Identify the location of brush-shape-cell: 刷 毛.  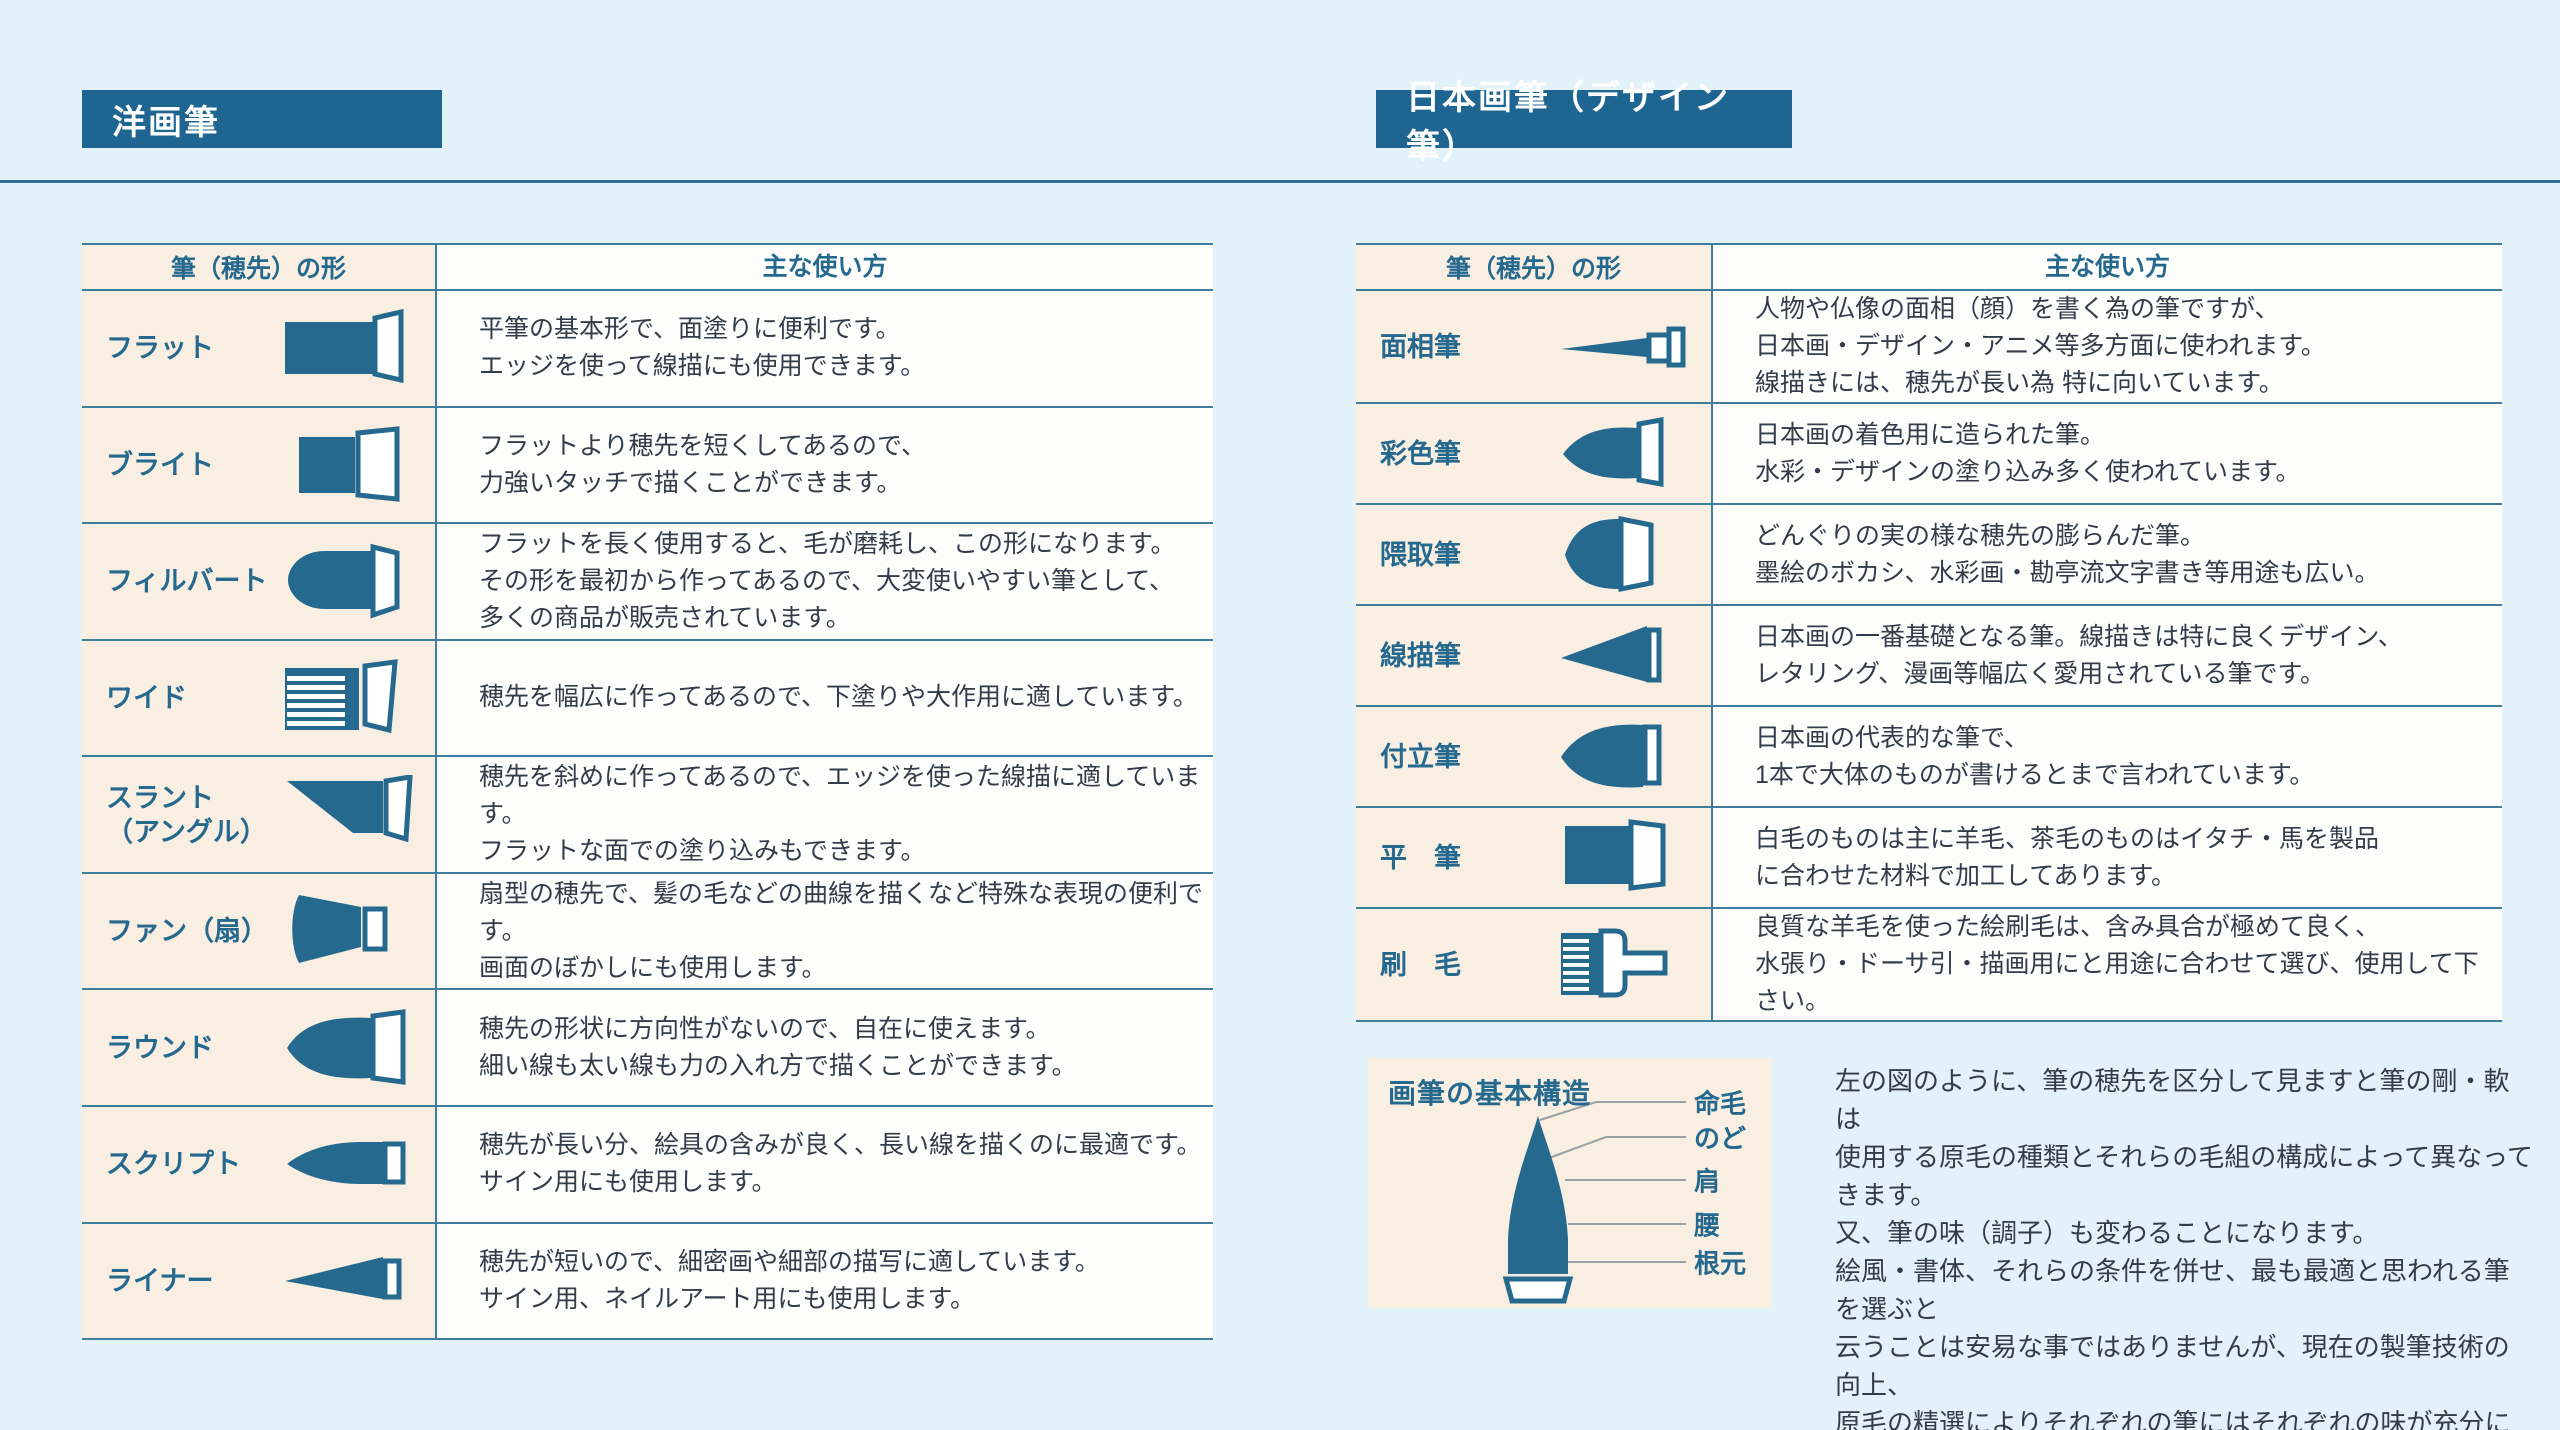
(1534, 964).